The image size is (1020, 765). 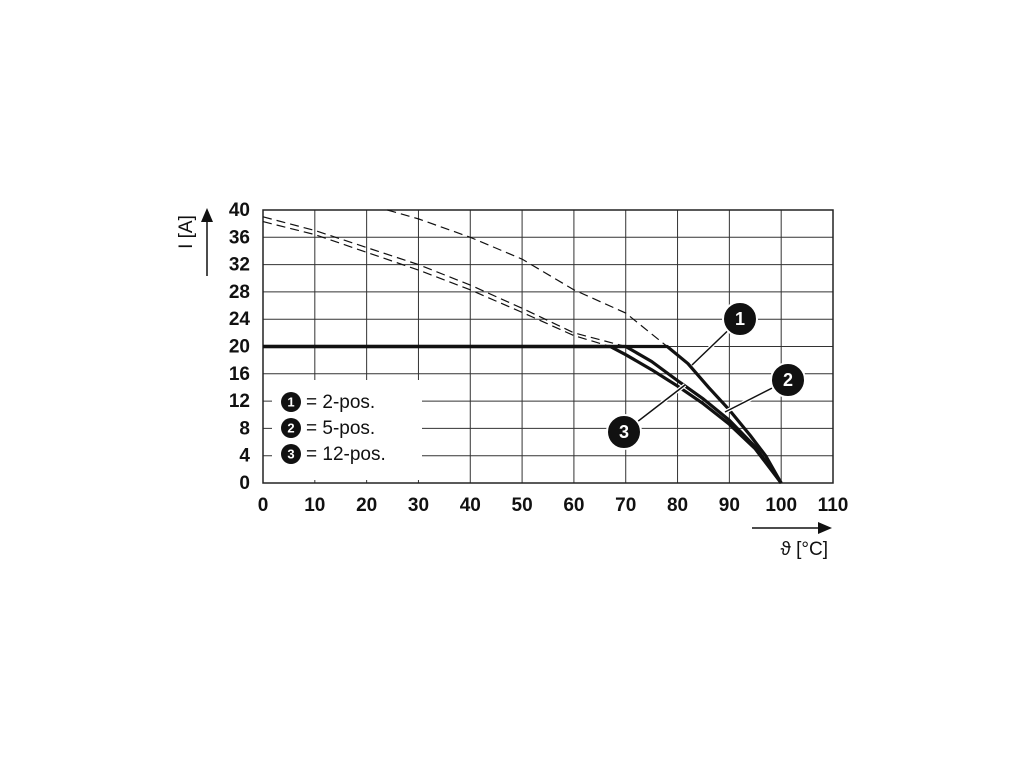 What do you see at coordinates (240, 319) in the screenshot?
I see `y-tick-label: 24` at bounding box center [240, 319].